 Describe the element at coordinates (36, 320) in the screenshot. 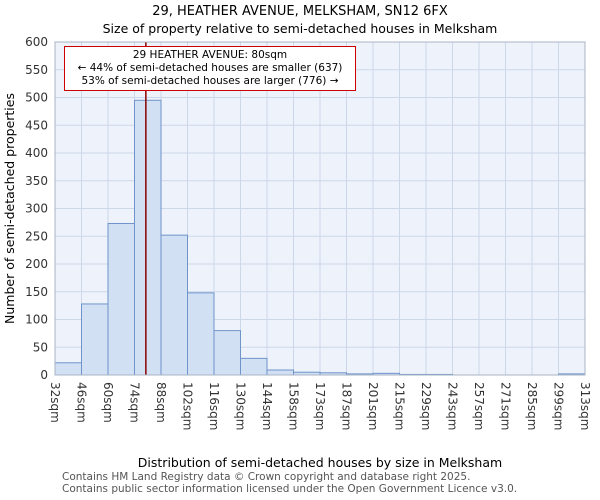

I see `svg-text: 100` at that location.